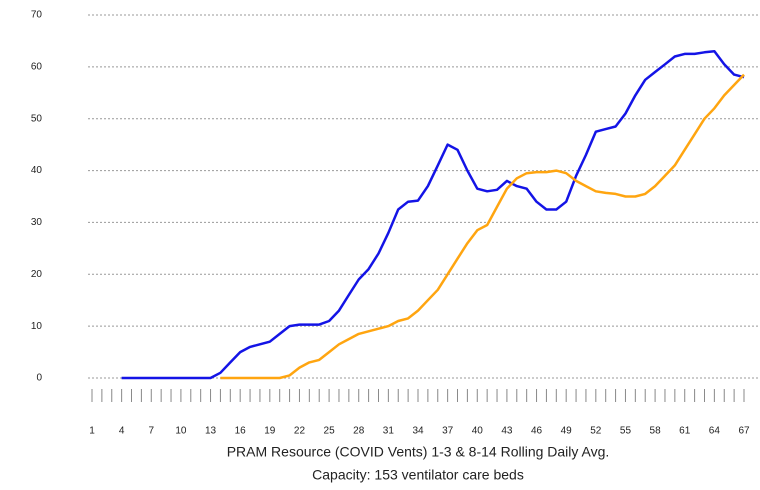 The height and width of the screenshot is (490, 760). What do you see at coordinates (507, 431) in the screenshot?
I see `x-tick-label: 43` at bounding box center [507, 431].